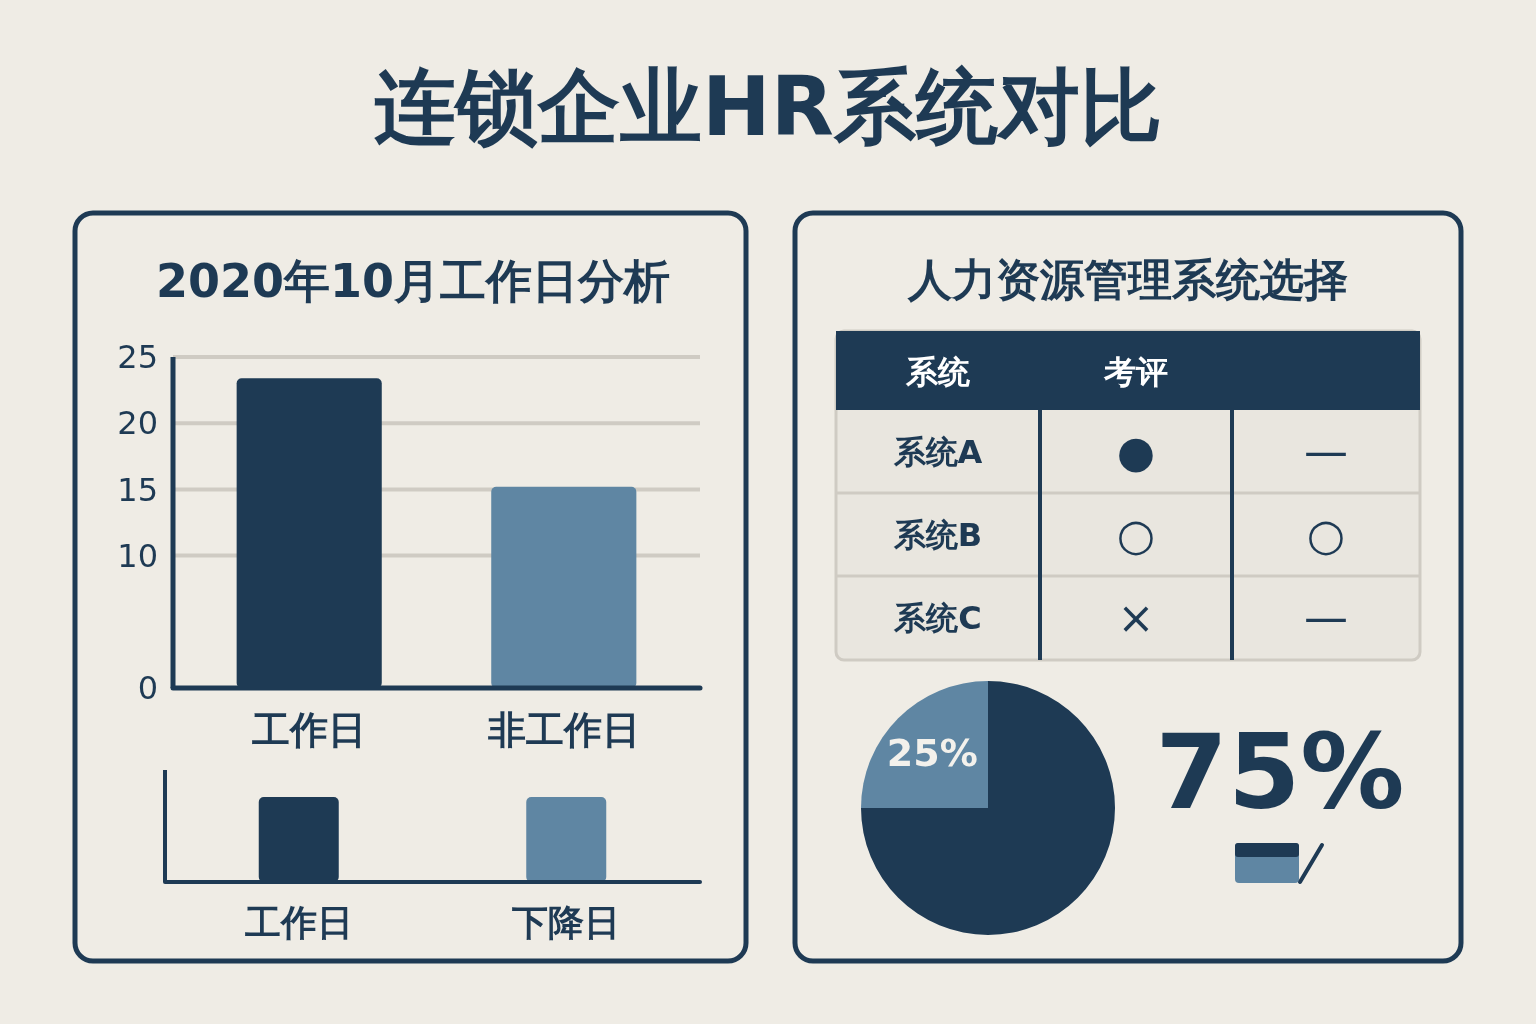 The width and height of the screenshot is (1536, 1024). Describe the element at coordinates (137, 489) in the screenshot. I see `y-tick-label: 15` at that location.